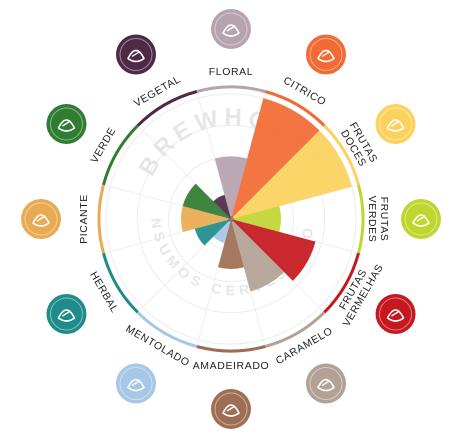 The image size is (457, 446). What do you see at coordinates (275, 158) in the screenshot?
I see `wedge-citrico` at bounding box center [275, 158].